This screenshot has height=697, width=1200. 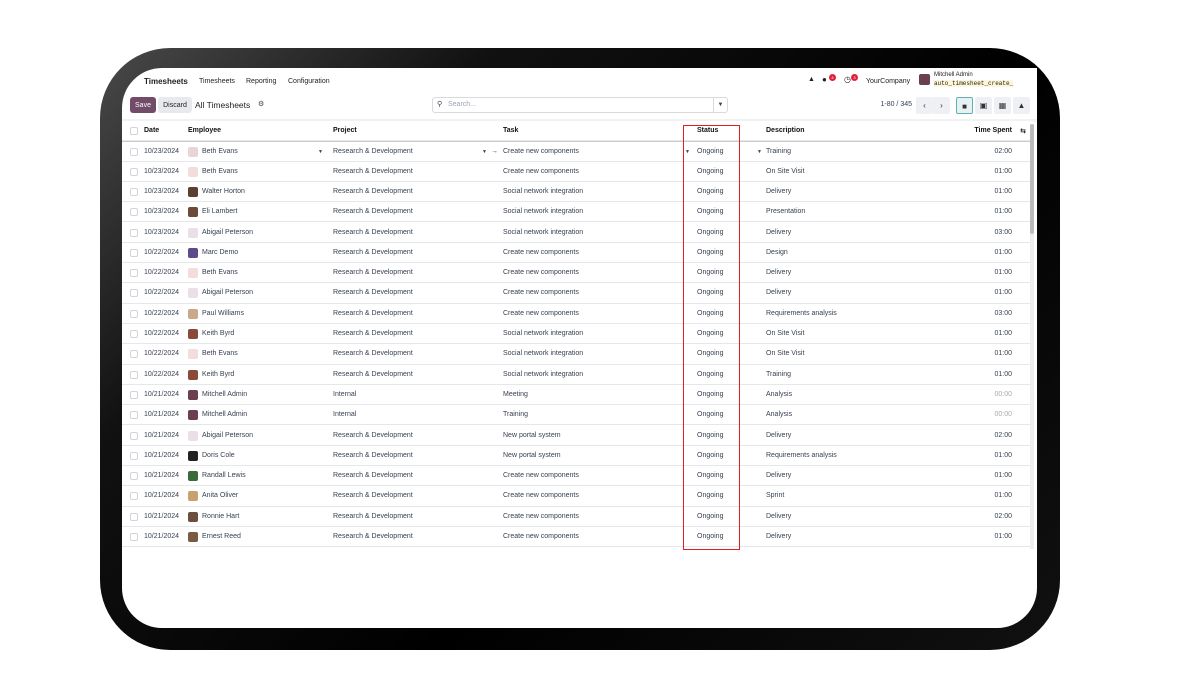 I want to click on scrollbar, so click(x=1032, y=336).